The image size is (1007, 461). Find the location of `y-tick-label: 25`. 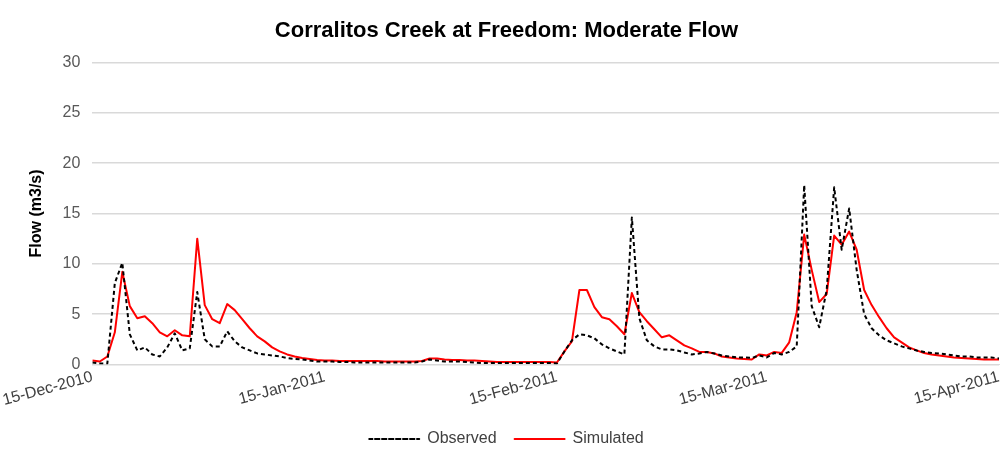

y-tick-label: 25 is located at coordinates (71, 112).